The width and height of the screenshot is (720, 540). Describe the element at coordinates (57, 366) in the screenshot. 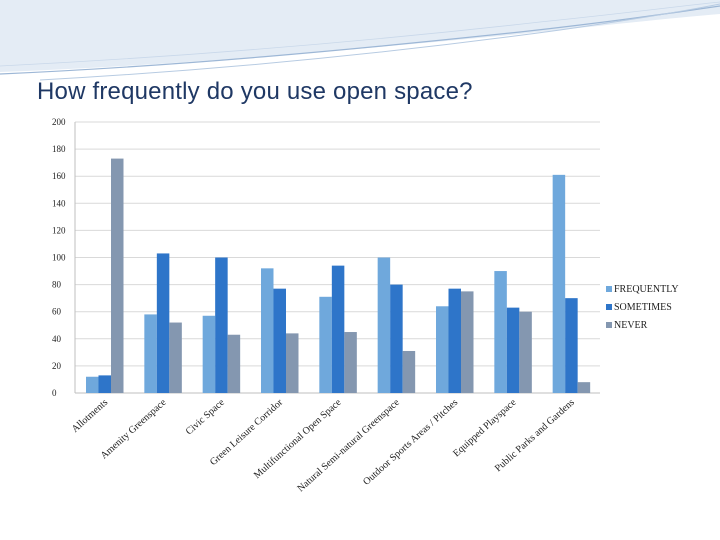

I see `y-tick-label: 20` at that location.